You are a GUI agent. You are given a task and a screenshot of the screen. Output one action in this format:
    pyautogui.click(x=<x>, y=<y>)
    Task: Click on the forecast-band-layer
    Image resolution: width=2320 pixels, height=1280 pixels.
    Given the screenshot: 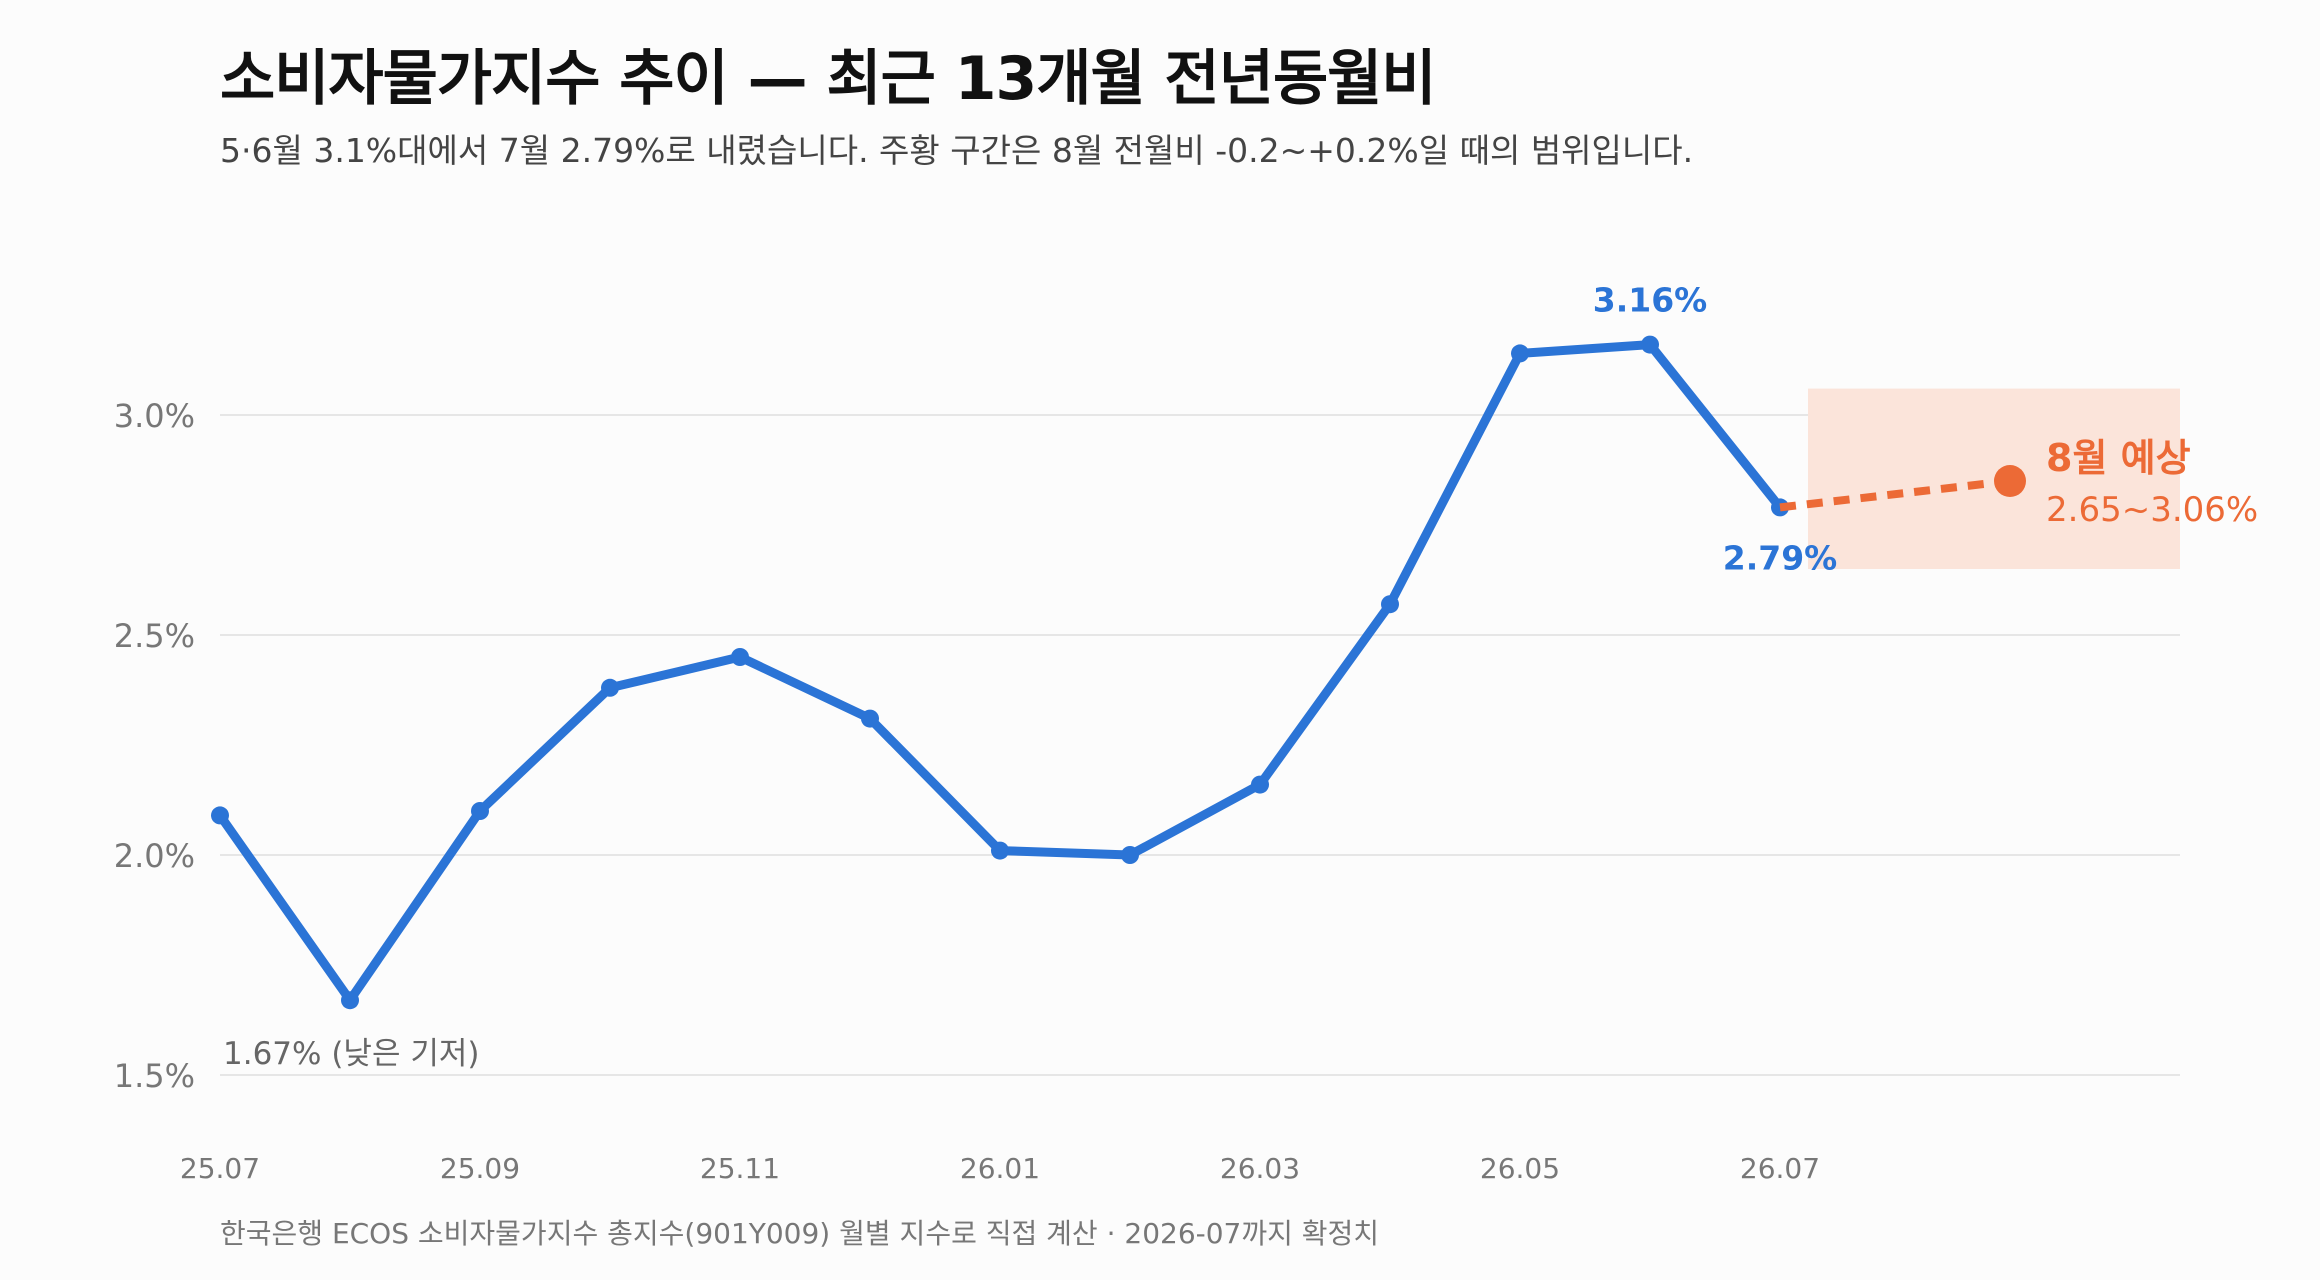 What is the action you would take?
    pyautogui.click(x=1994, y=478)
    